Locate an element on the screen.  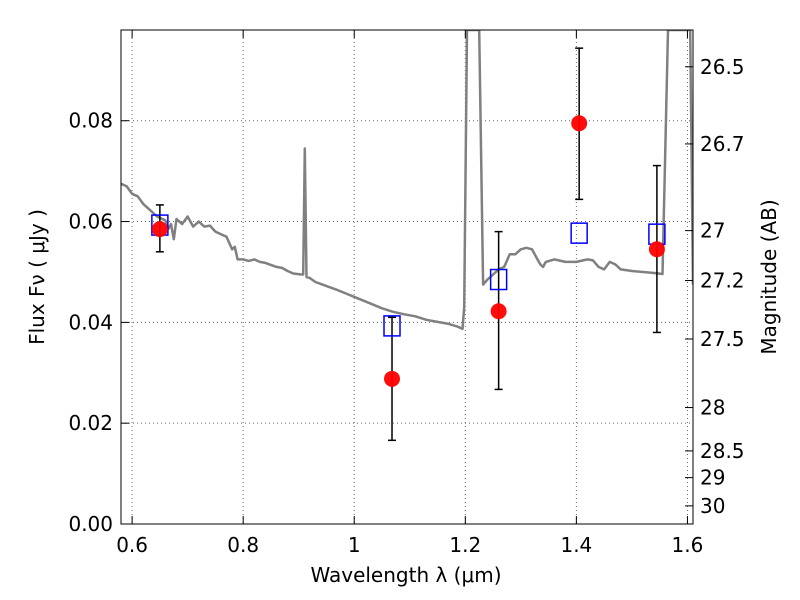
x-tick-label: 1.6 is located at coordinates (688, 545).